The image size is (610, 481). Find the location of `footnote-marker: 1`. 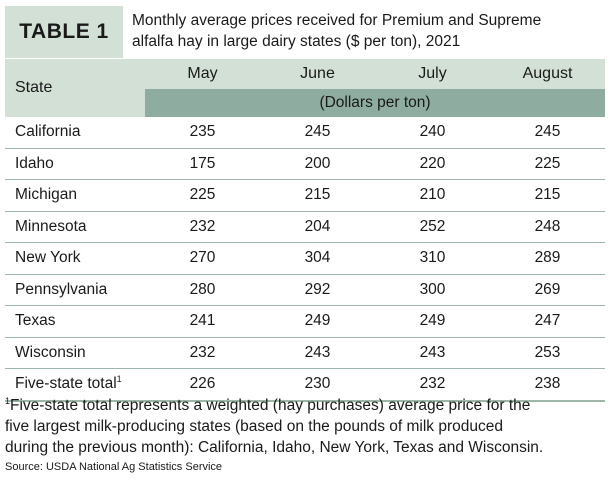

footnote-marker: 1 is located at coordinates (8, 400).